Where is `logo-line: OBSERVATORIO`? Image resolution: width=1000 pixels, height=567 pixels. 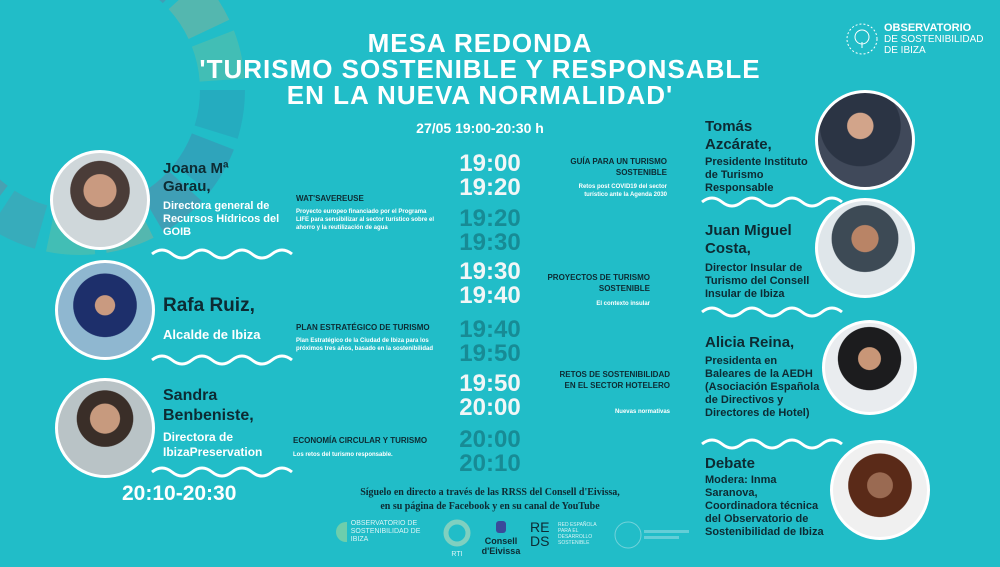
logo-line: OBSERVATORIO is located at coordinates (928, 27).